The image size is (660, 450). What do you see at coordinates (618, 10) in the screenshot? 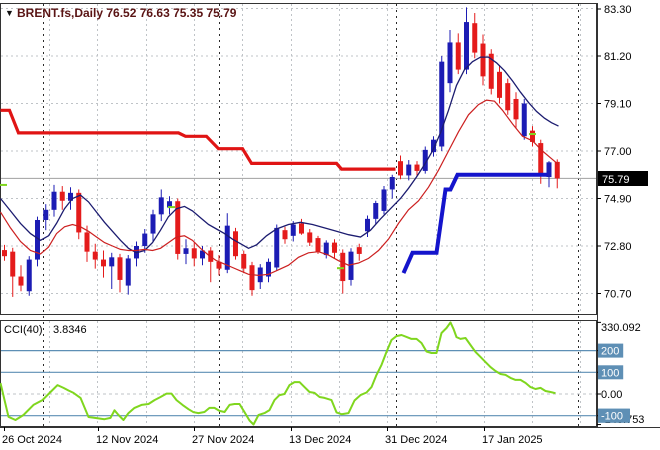
I see `price-tick-label: 83.30` at bounding box center [618, 10].